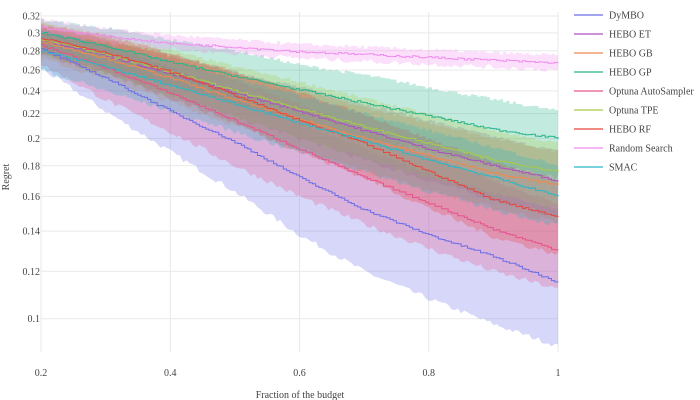  What do you see at coordinates (630, 130) in the screenshot?
I see `legend-label: HEBO RF` at bounding box center [630, 130].